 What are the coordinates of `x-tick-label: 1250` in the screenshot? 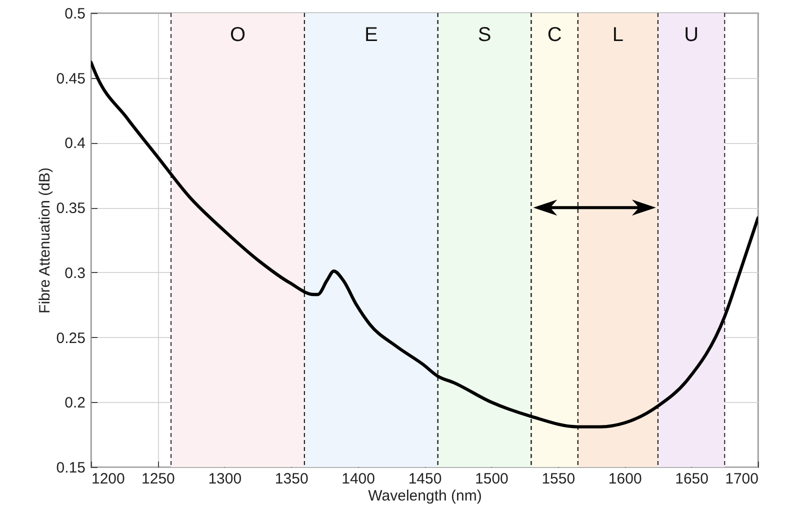 It's located at (158, 479).